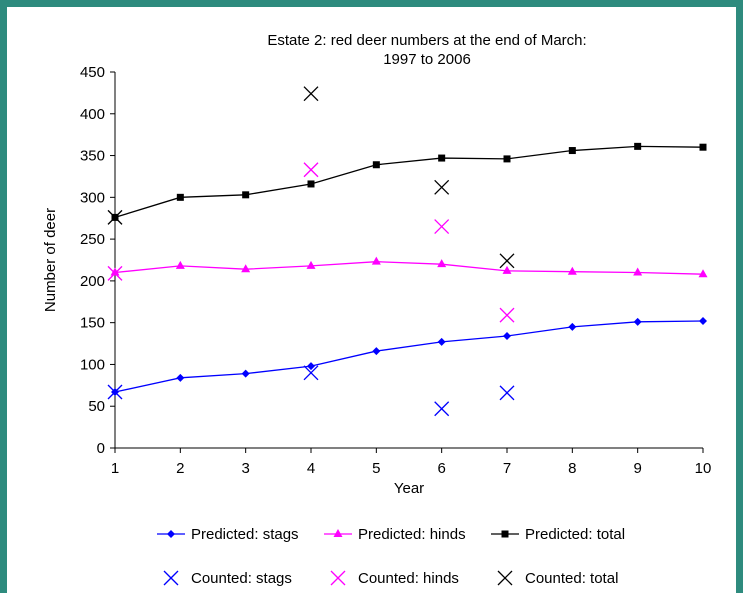 This screenshot has width=743, height=600. Describe the element at coordinates (441, 468) in the screenshot. I see `x-tick-label: 6` at that location.